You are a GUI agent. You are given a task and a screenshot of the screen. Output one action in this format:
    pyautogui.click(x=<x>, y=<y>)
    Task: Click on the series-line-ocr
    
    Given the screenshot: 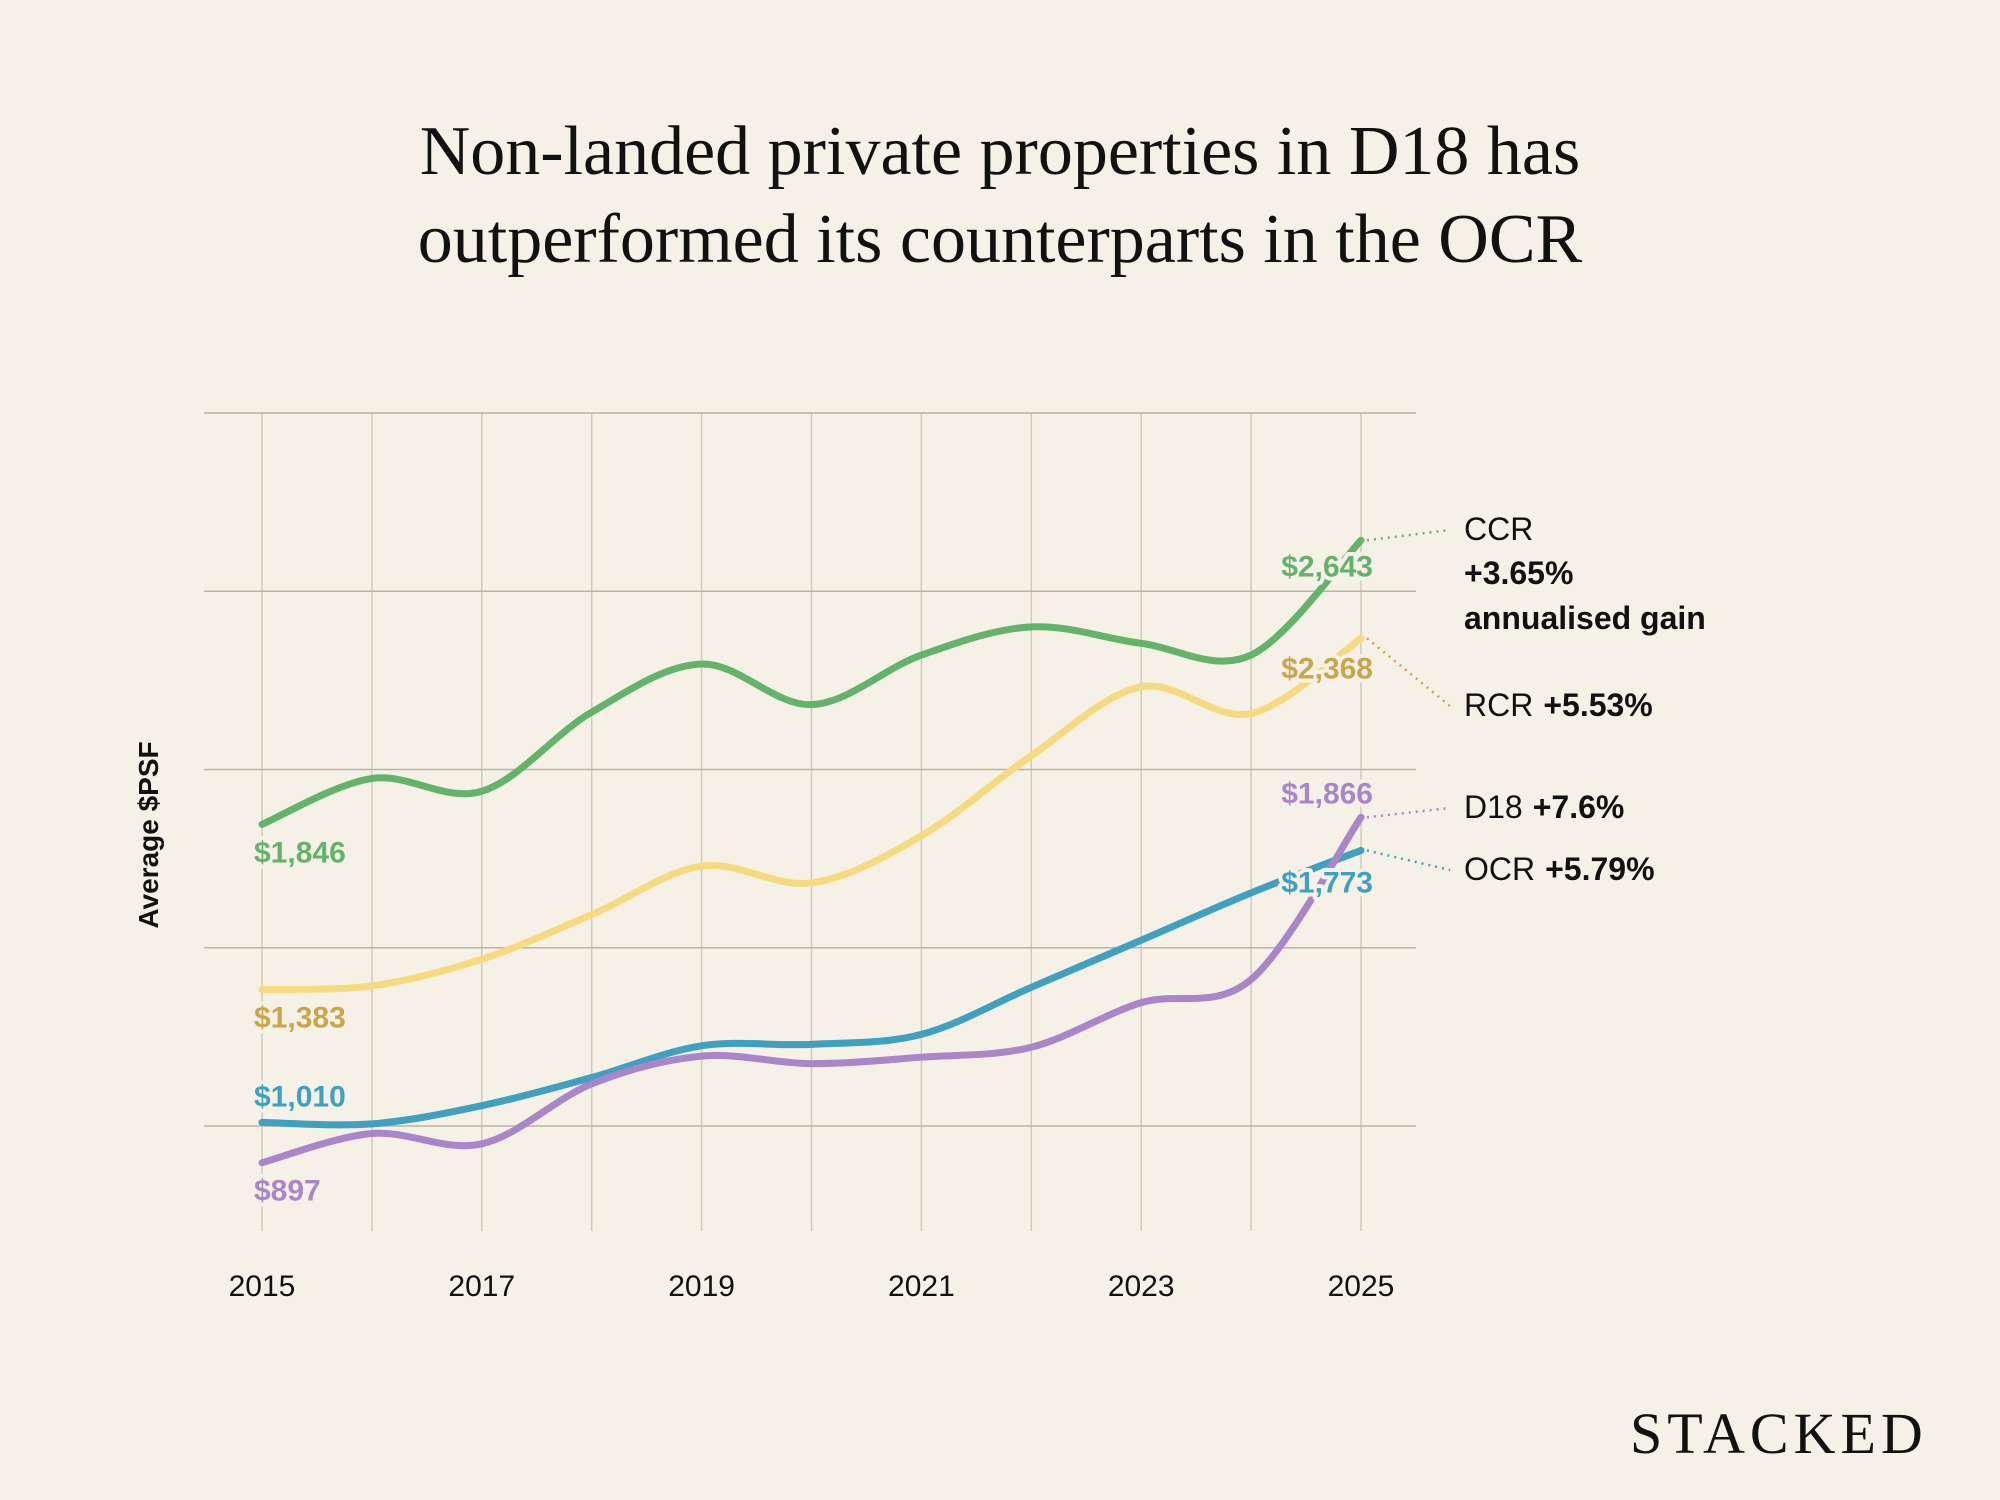 What is the action you would take?
    pyautogui.click(x=811, y=987)
    